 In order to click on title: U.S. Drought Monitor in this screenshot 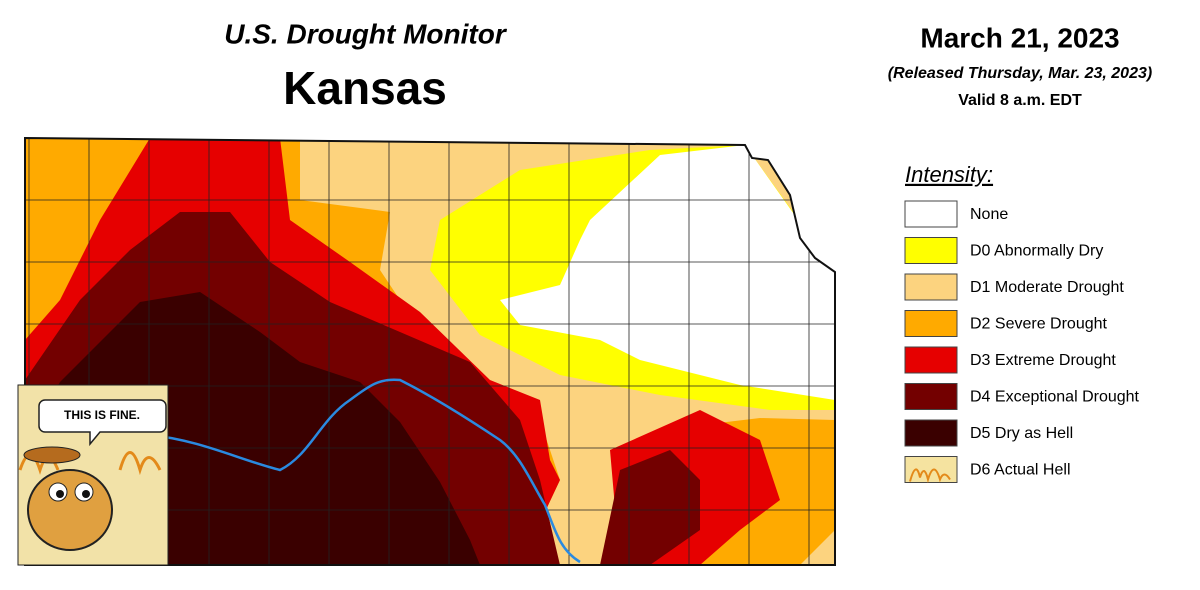, I will do `click(366, 33)`.